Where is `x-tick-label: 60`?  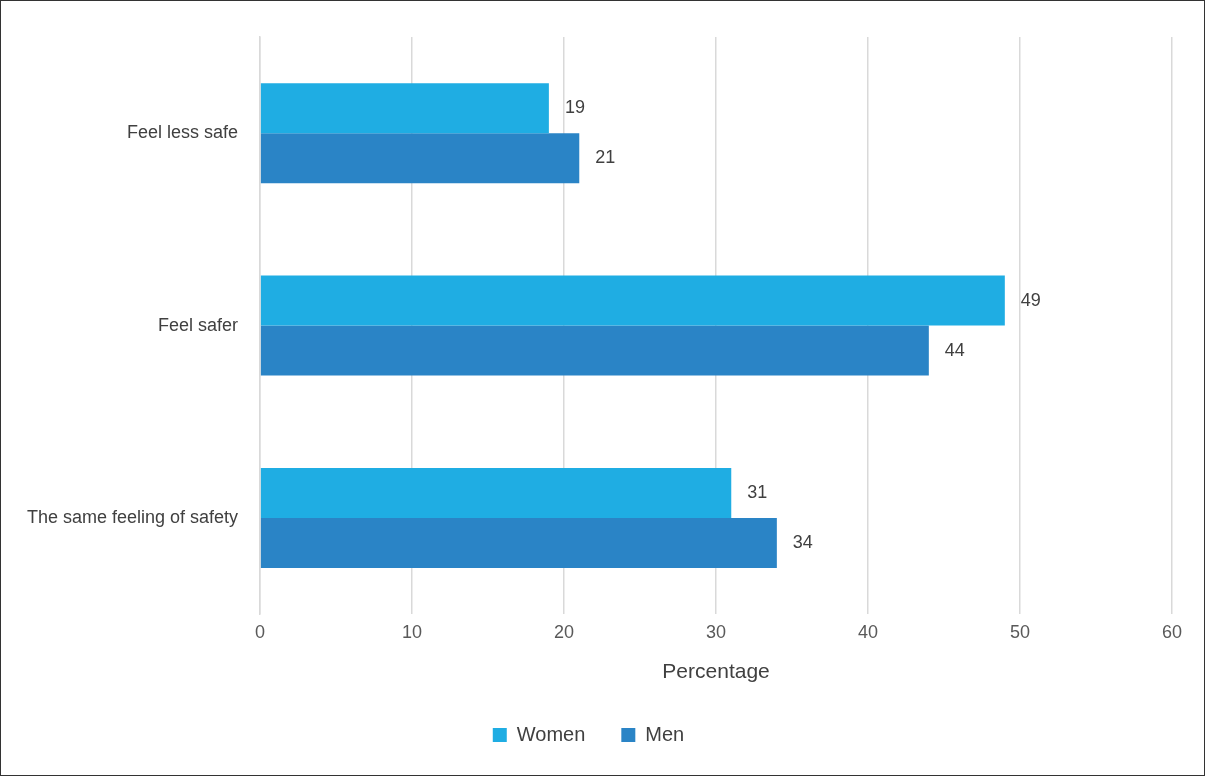
x-tick-label: 60 is located at coordinates (1172, 631).